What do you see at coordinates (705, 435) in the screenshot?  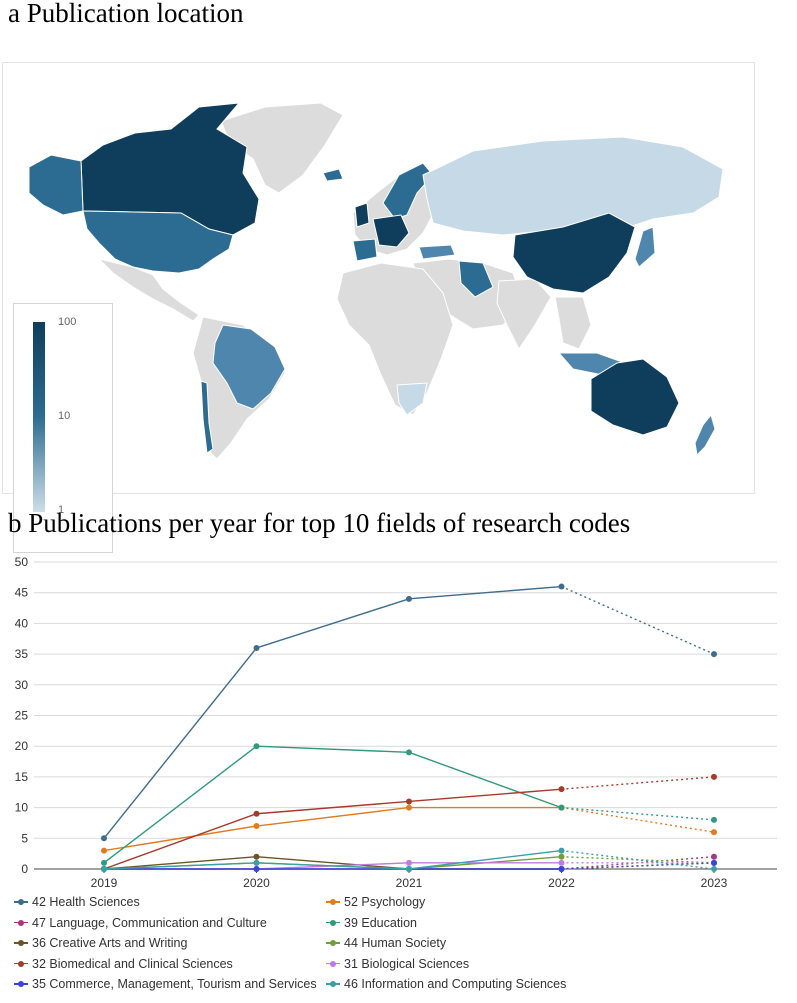 I see `new-zealand-shape` at bounding box center [705, 435].